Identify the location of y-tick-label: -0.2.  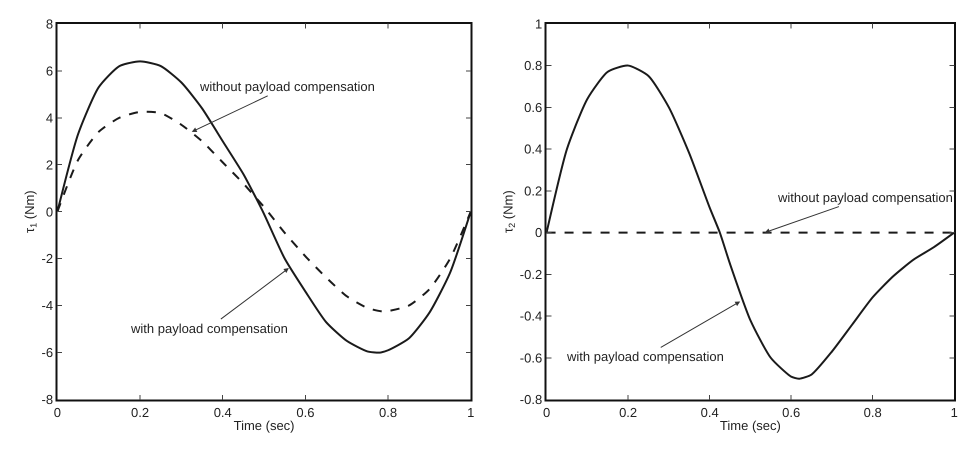
(531, 274).